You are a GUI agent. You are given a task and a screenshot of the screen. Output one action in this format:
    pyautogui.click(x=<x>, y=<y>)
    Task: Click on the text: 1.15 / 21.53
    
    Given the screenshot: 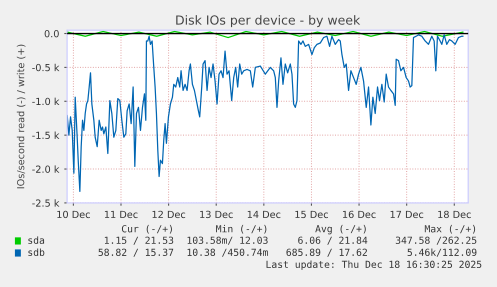 What is the action you would take?
    pyautogui.click(x=139, y=240)
    